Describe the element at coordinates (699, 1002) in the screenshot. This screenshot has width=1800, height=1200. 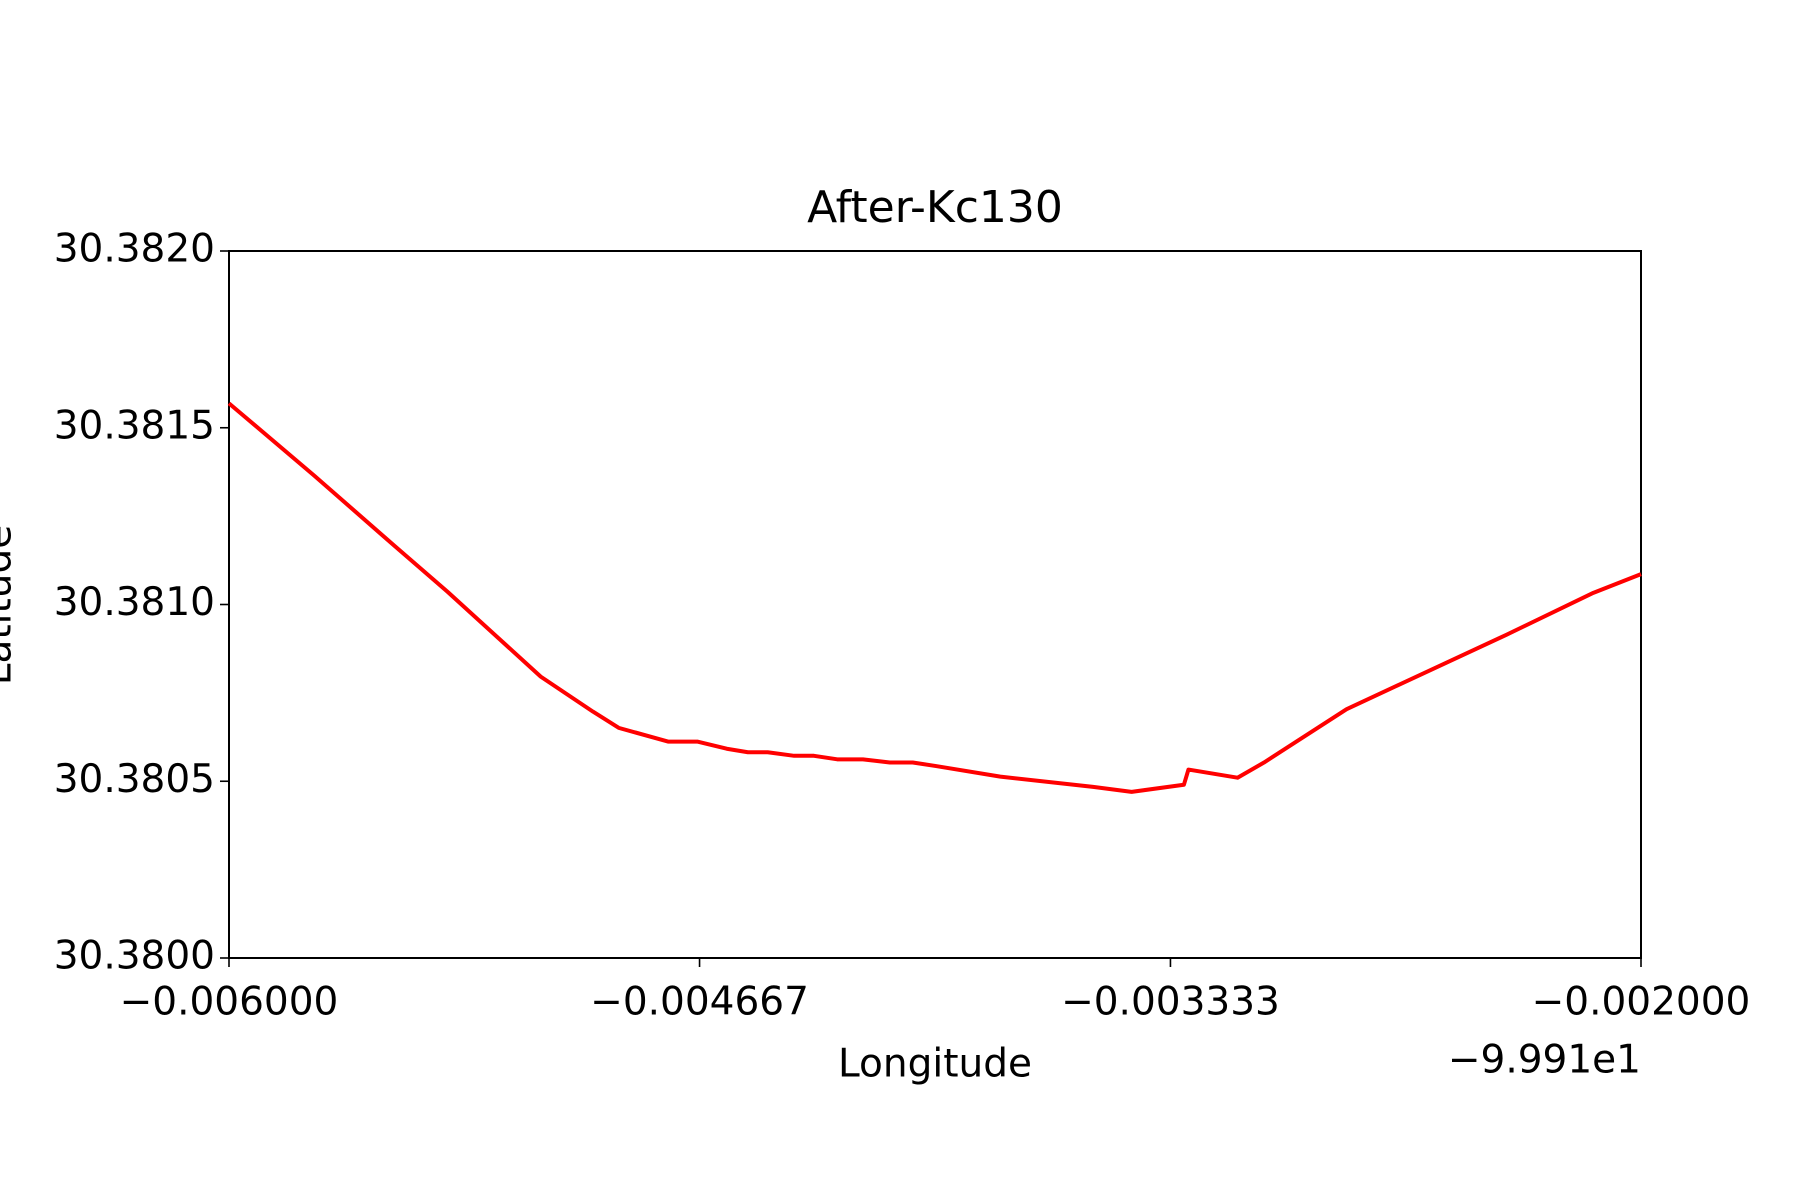
I see `x-tick-label: −0.004667` at that location.